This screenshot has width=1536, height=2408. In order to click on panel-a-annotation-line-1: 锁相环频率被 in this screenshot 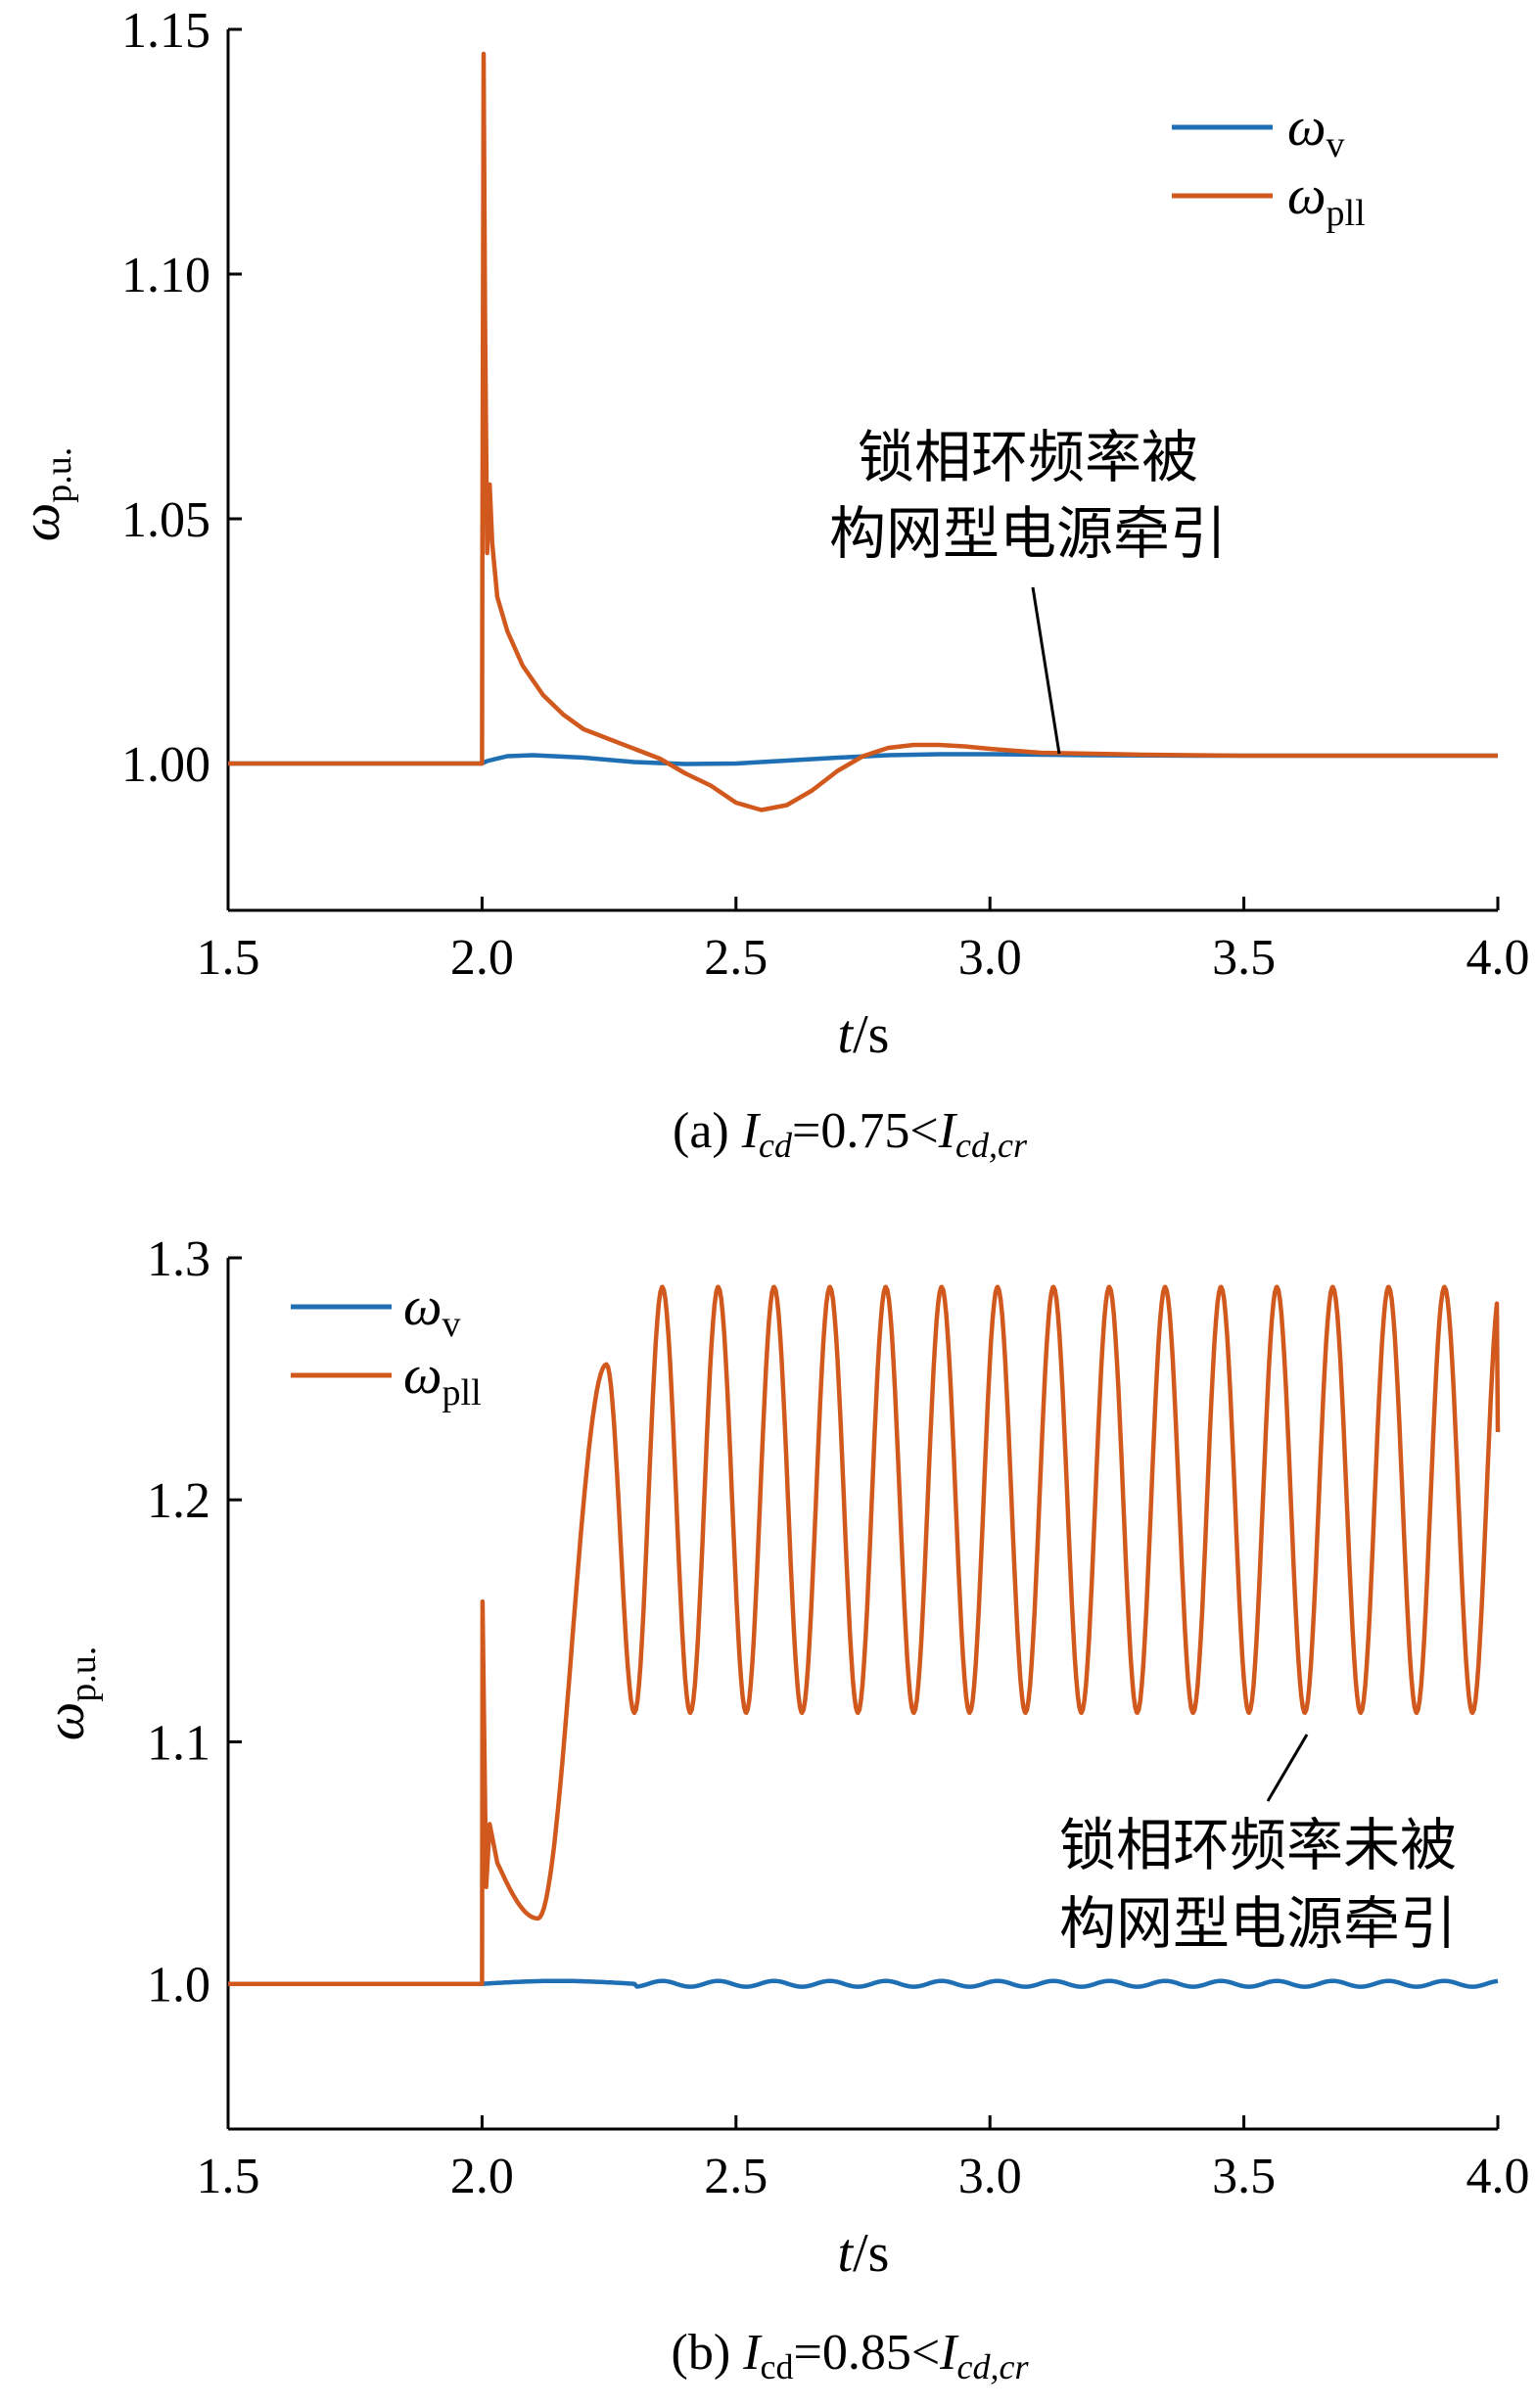, I will do `click(1028, 457)`.